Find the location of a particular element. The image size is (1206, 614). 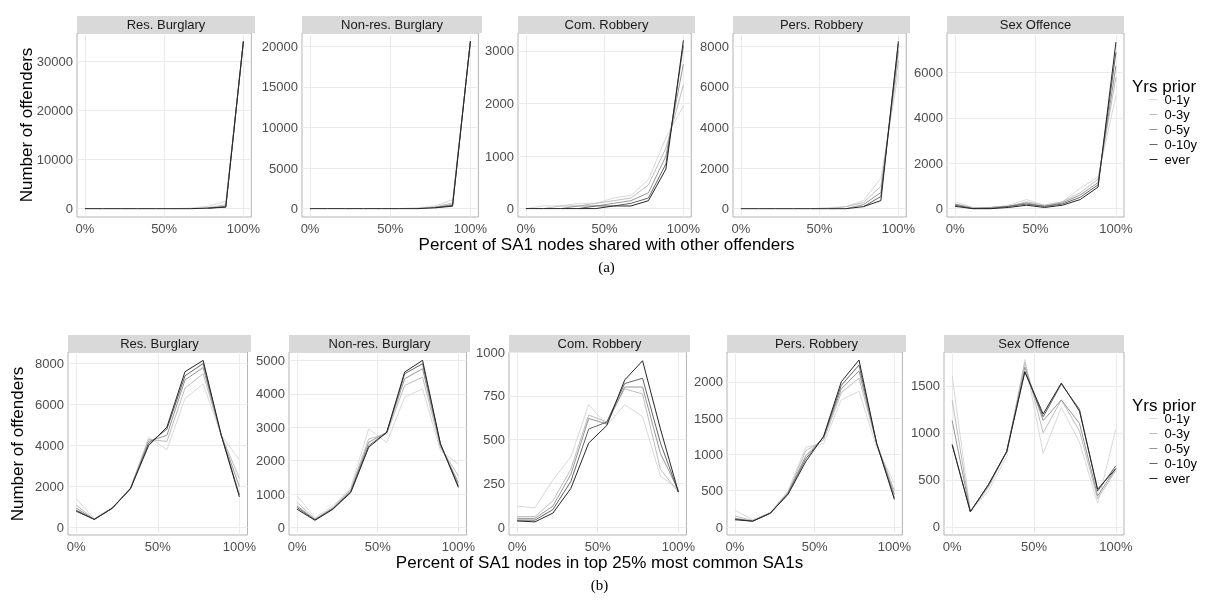

text: (b) is located at coordinates (599, 585).